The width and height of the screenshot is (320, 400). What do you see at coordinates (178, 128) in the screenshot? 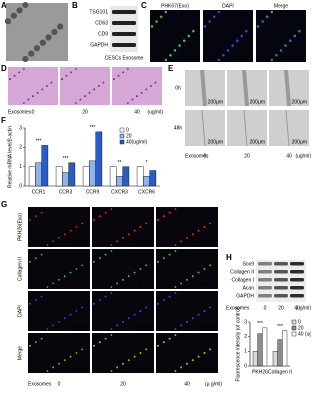
I see `row-label: 48h` at bounding box center [178, 128].